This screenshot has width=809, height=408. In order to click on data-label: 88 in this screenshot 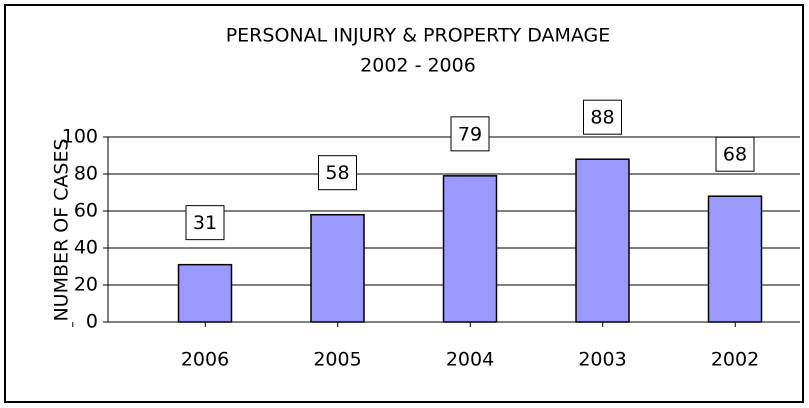, I will do `click(602, 118)`.